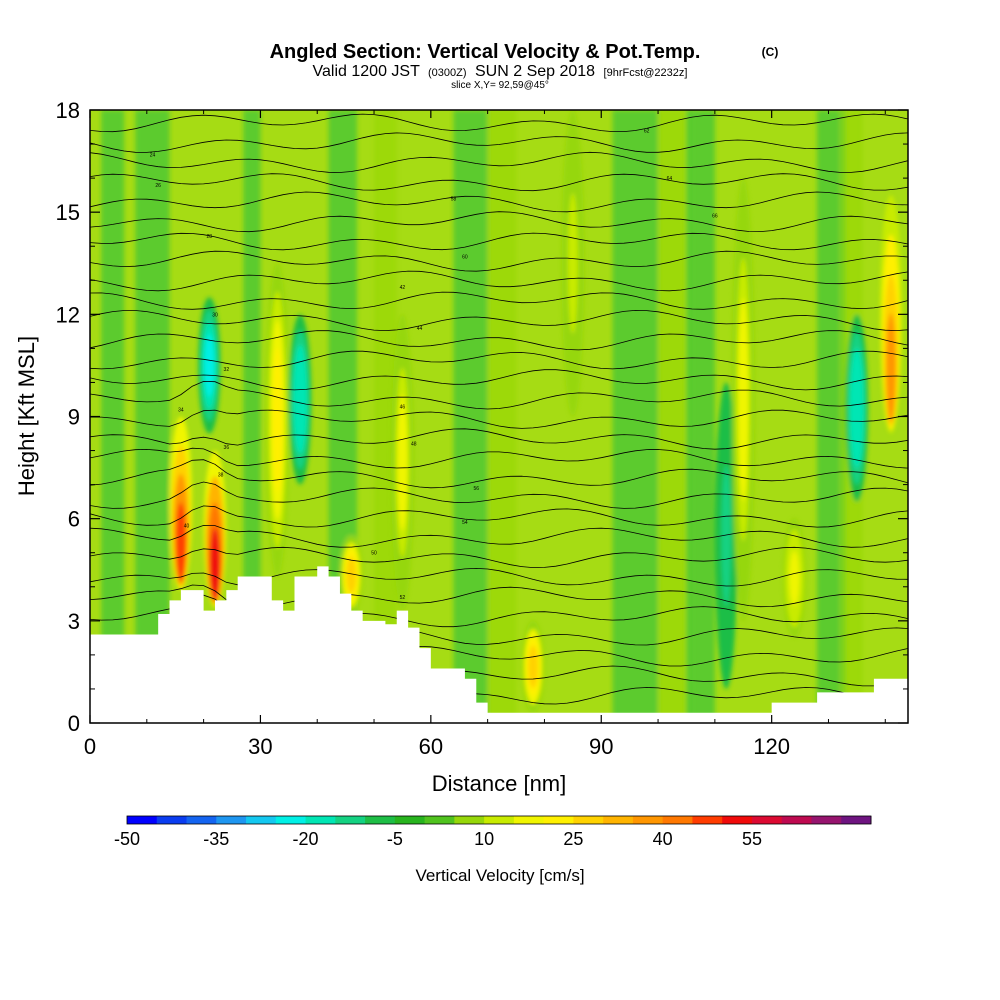  What do you see at coordinates (403, 288) in the screenshot?
I see `theta-contour-label: 42` at bounding box center [403, 288].